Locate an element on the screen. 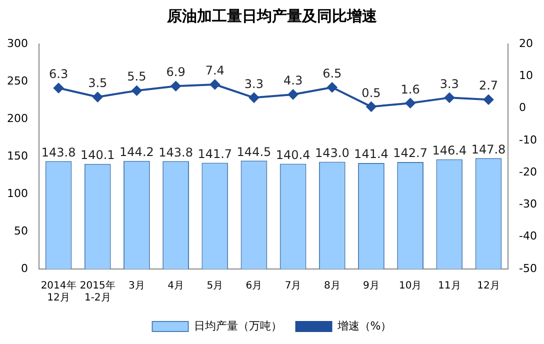 This screenshot has width=544, height=344. data-label: 146.4 is located at coordinates (449, 150).